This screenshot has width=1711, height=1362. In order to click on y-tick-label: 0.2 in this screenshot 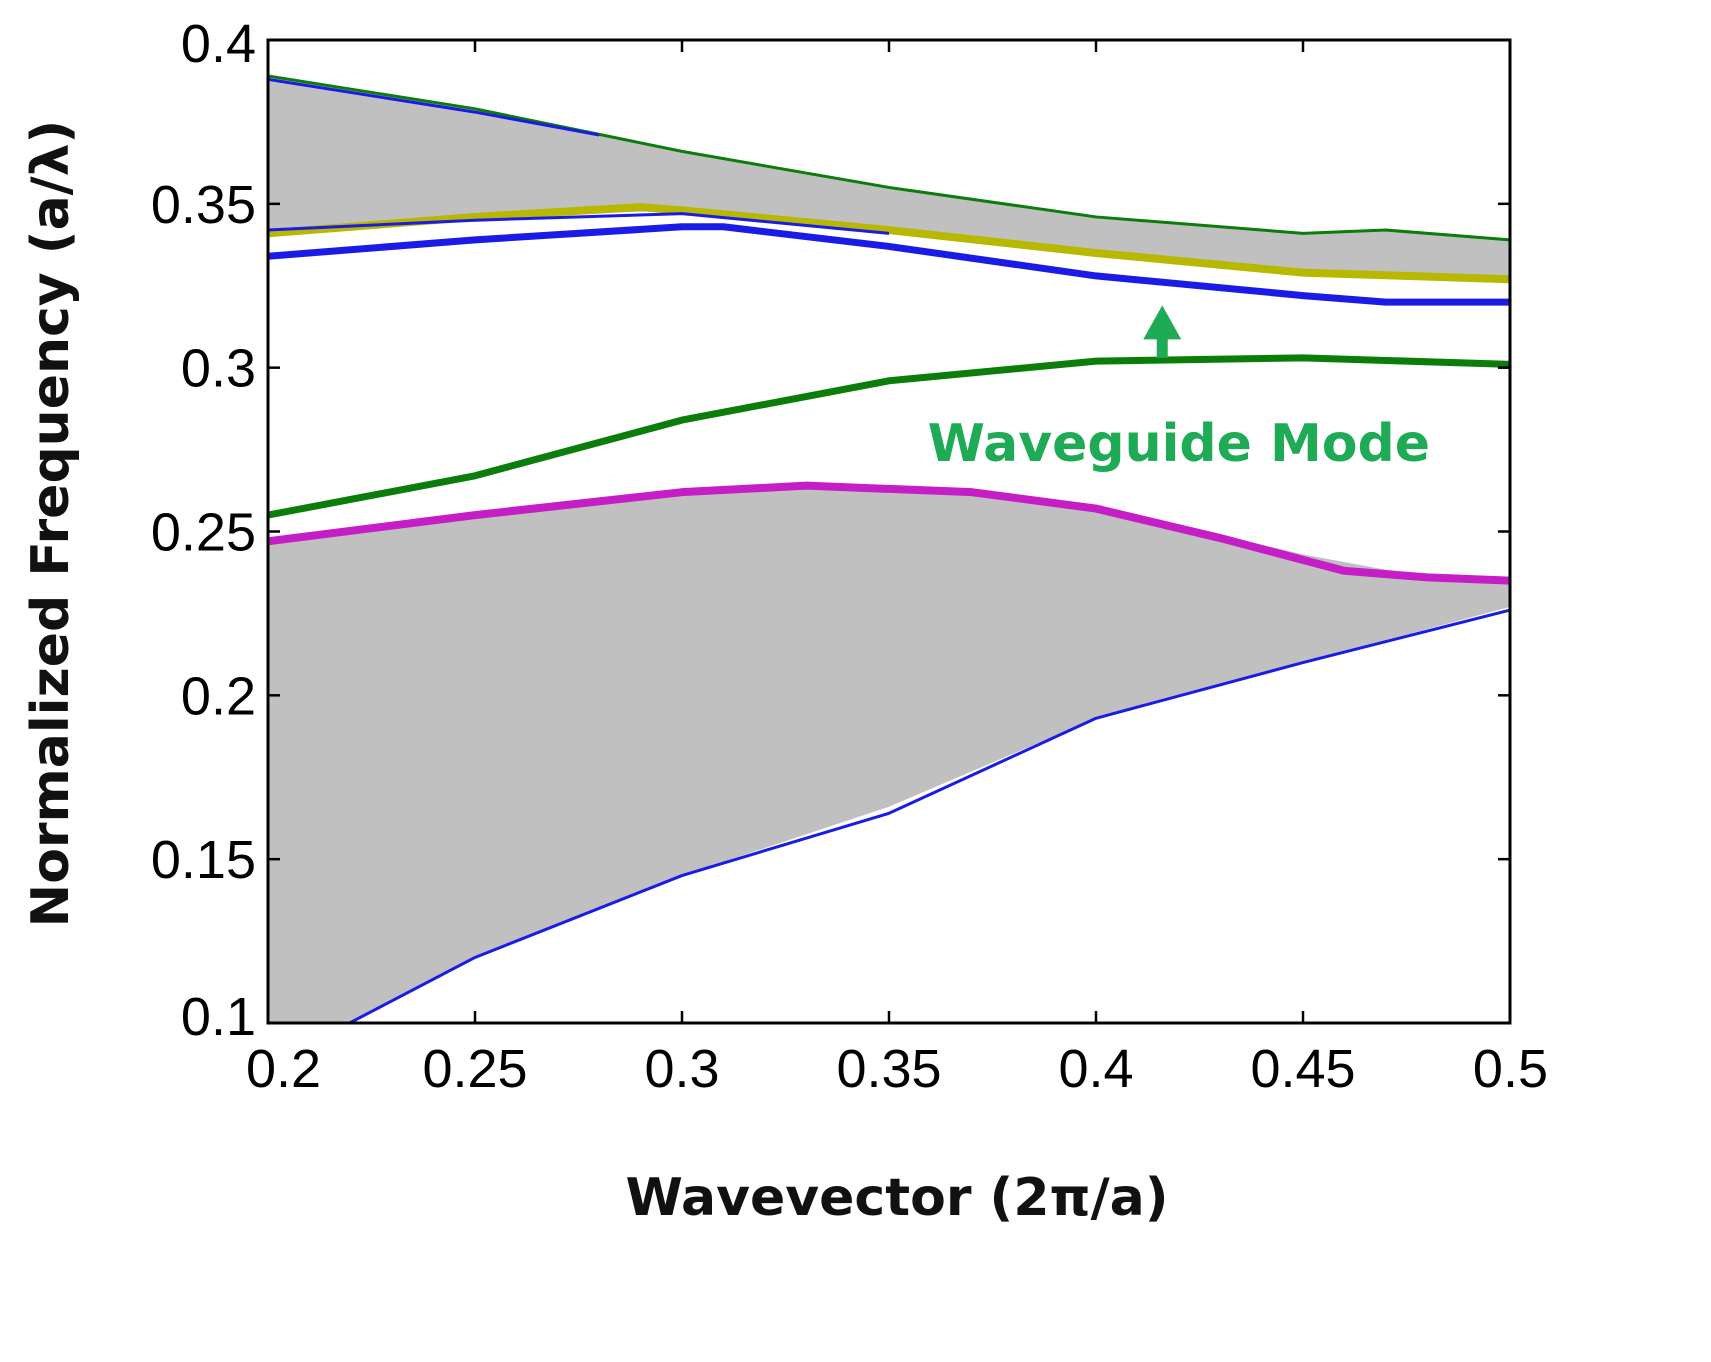, I will do `click(218, 696)`.